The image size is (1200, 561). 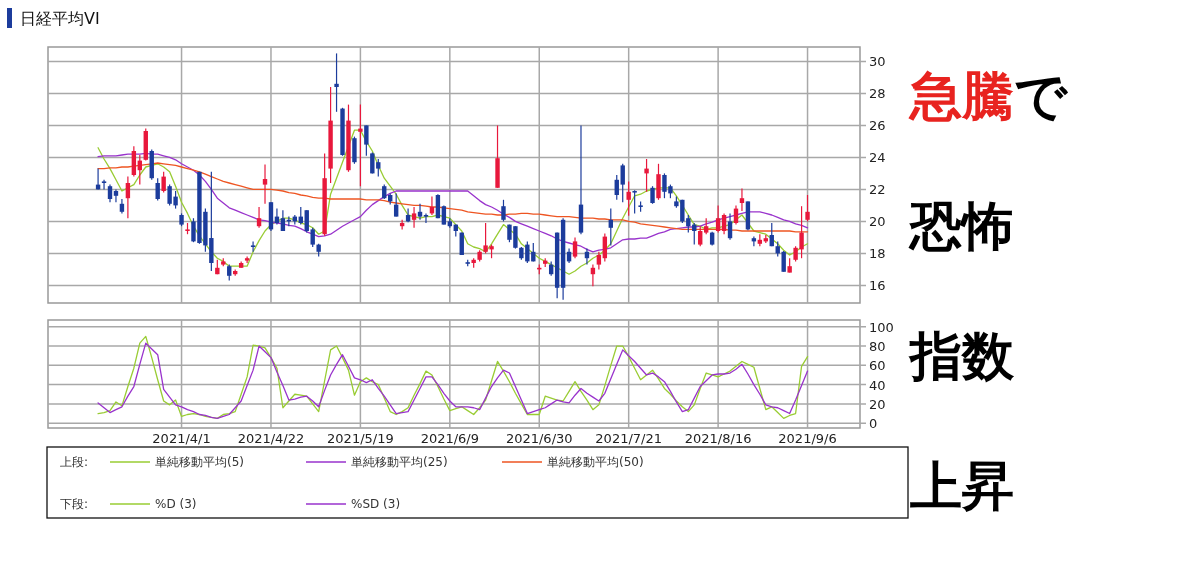 What do you see at coordinates (450, 438) in the screenshot?
I see `x-tick-label: 2021/6/9` at bounding box center [450, 438].